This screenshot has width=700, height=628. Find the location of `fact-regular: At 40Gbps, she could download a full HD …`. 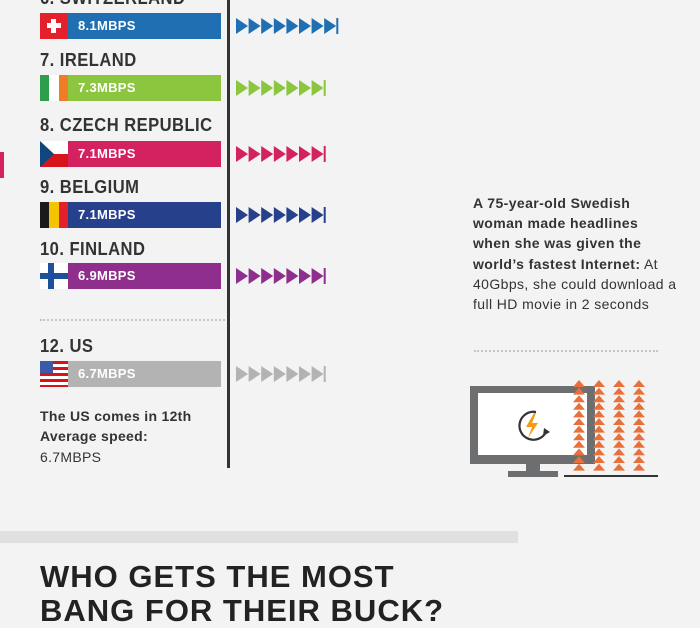

fact-regular: At 40Gbps, she could download a full HD … is located at coordinates (575, 284).